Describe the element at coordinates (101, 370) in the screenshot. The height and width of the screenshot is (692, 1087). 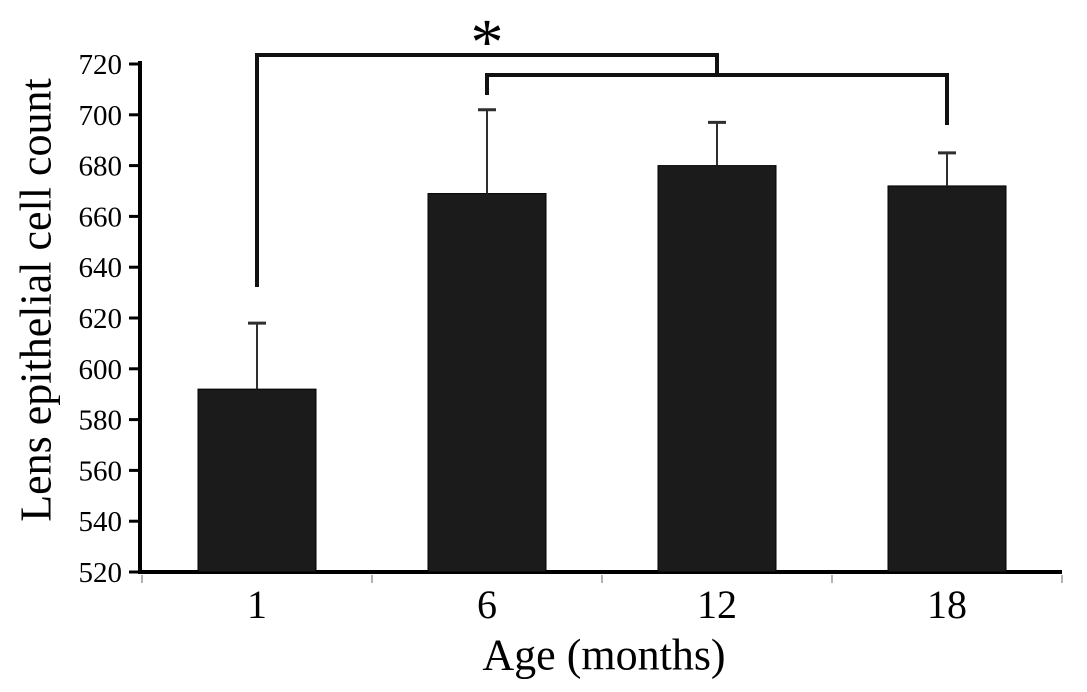
I see `y-axis-tick-label: 600` at that location.